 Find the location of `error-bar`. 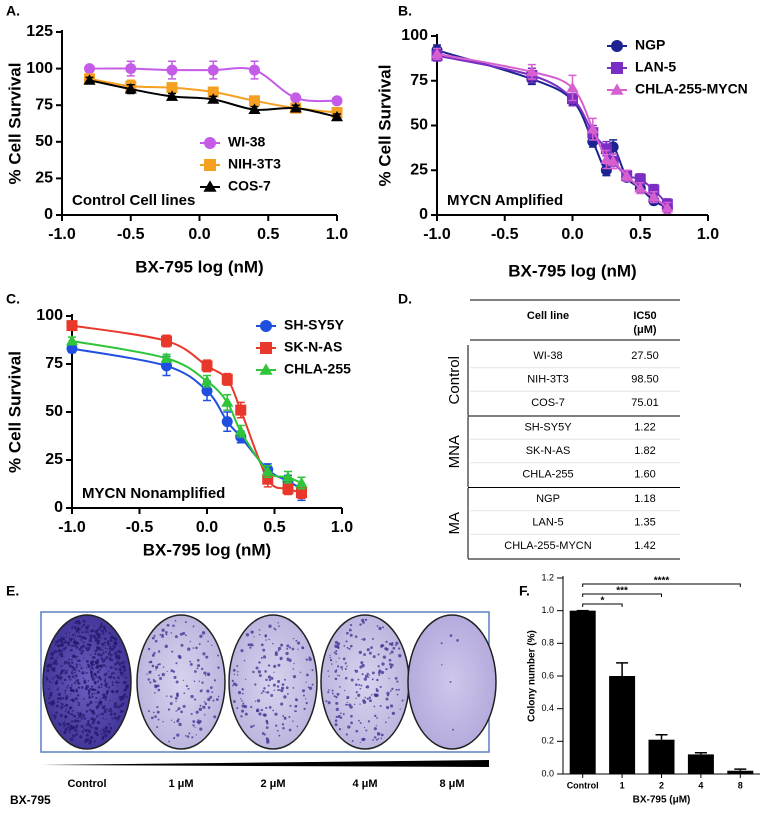

error-bar is located at coordinates (740, 769).